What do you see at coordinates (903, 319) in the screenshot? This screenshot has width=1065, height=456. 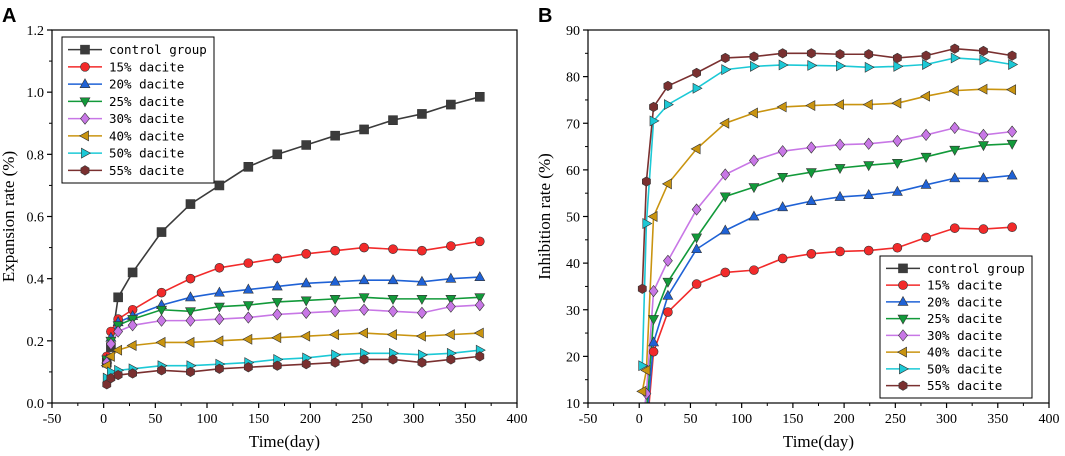 I see `legend-marker-25pct-dacite` at bounding box center [903, 319].